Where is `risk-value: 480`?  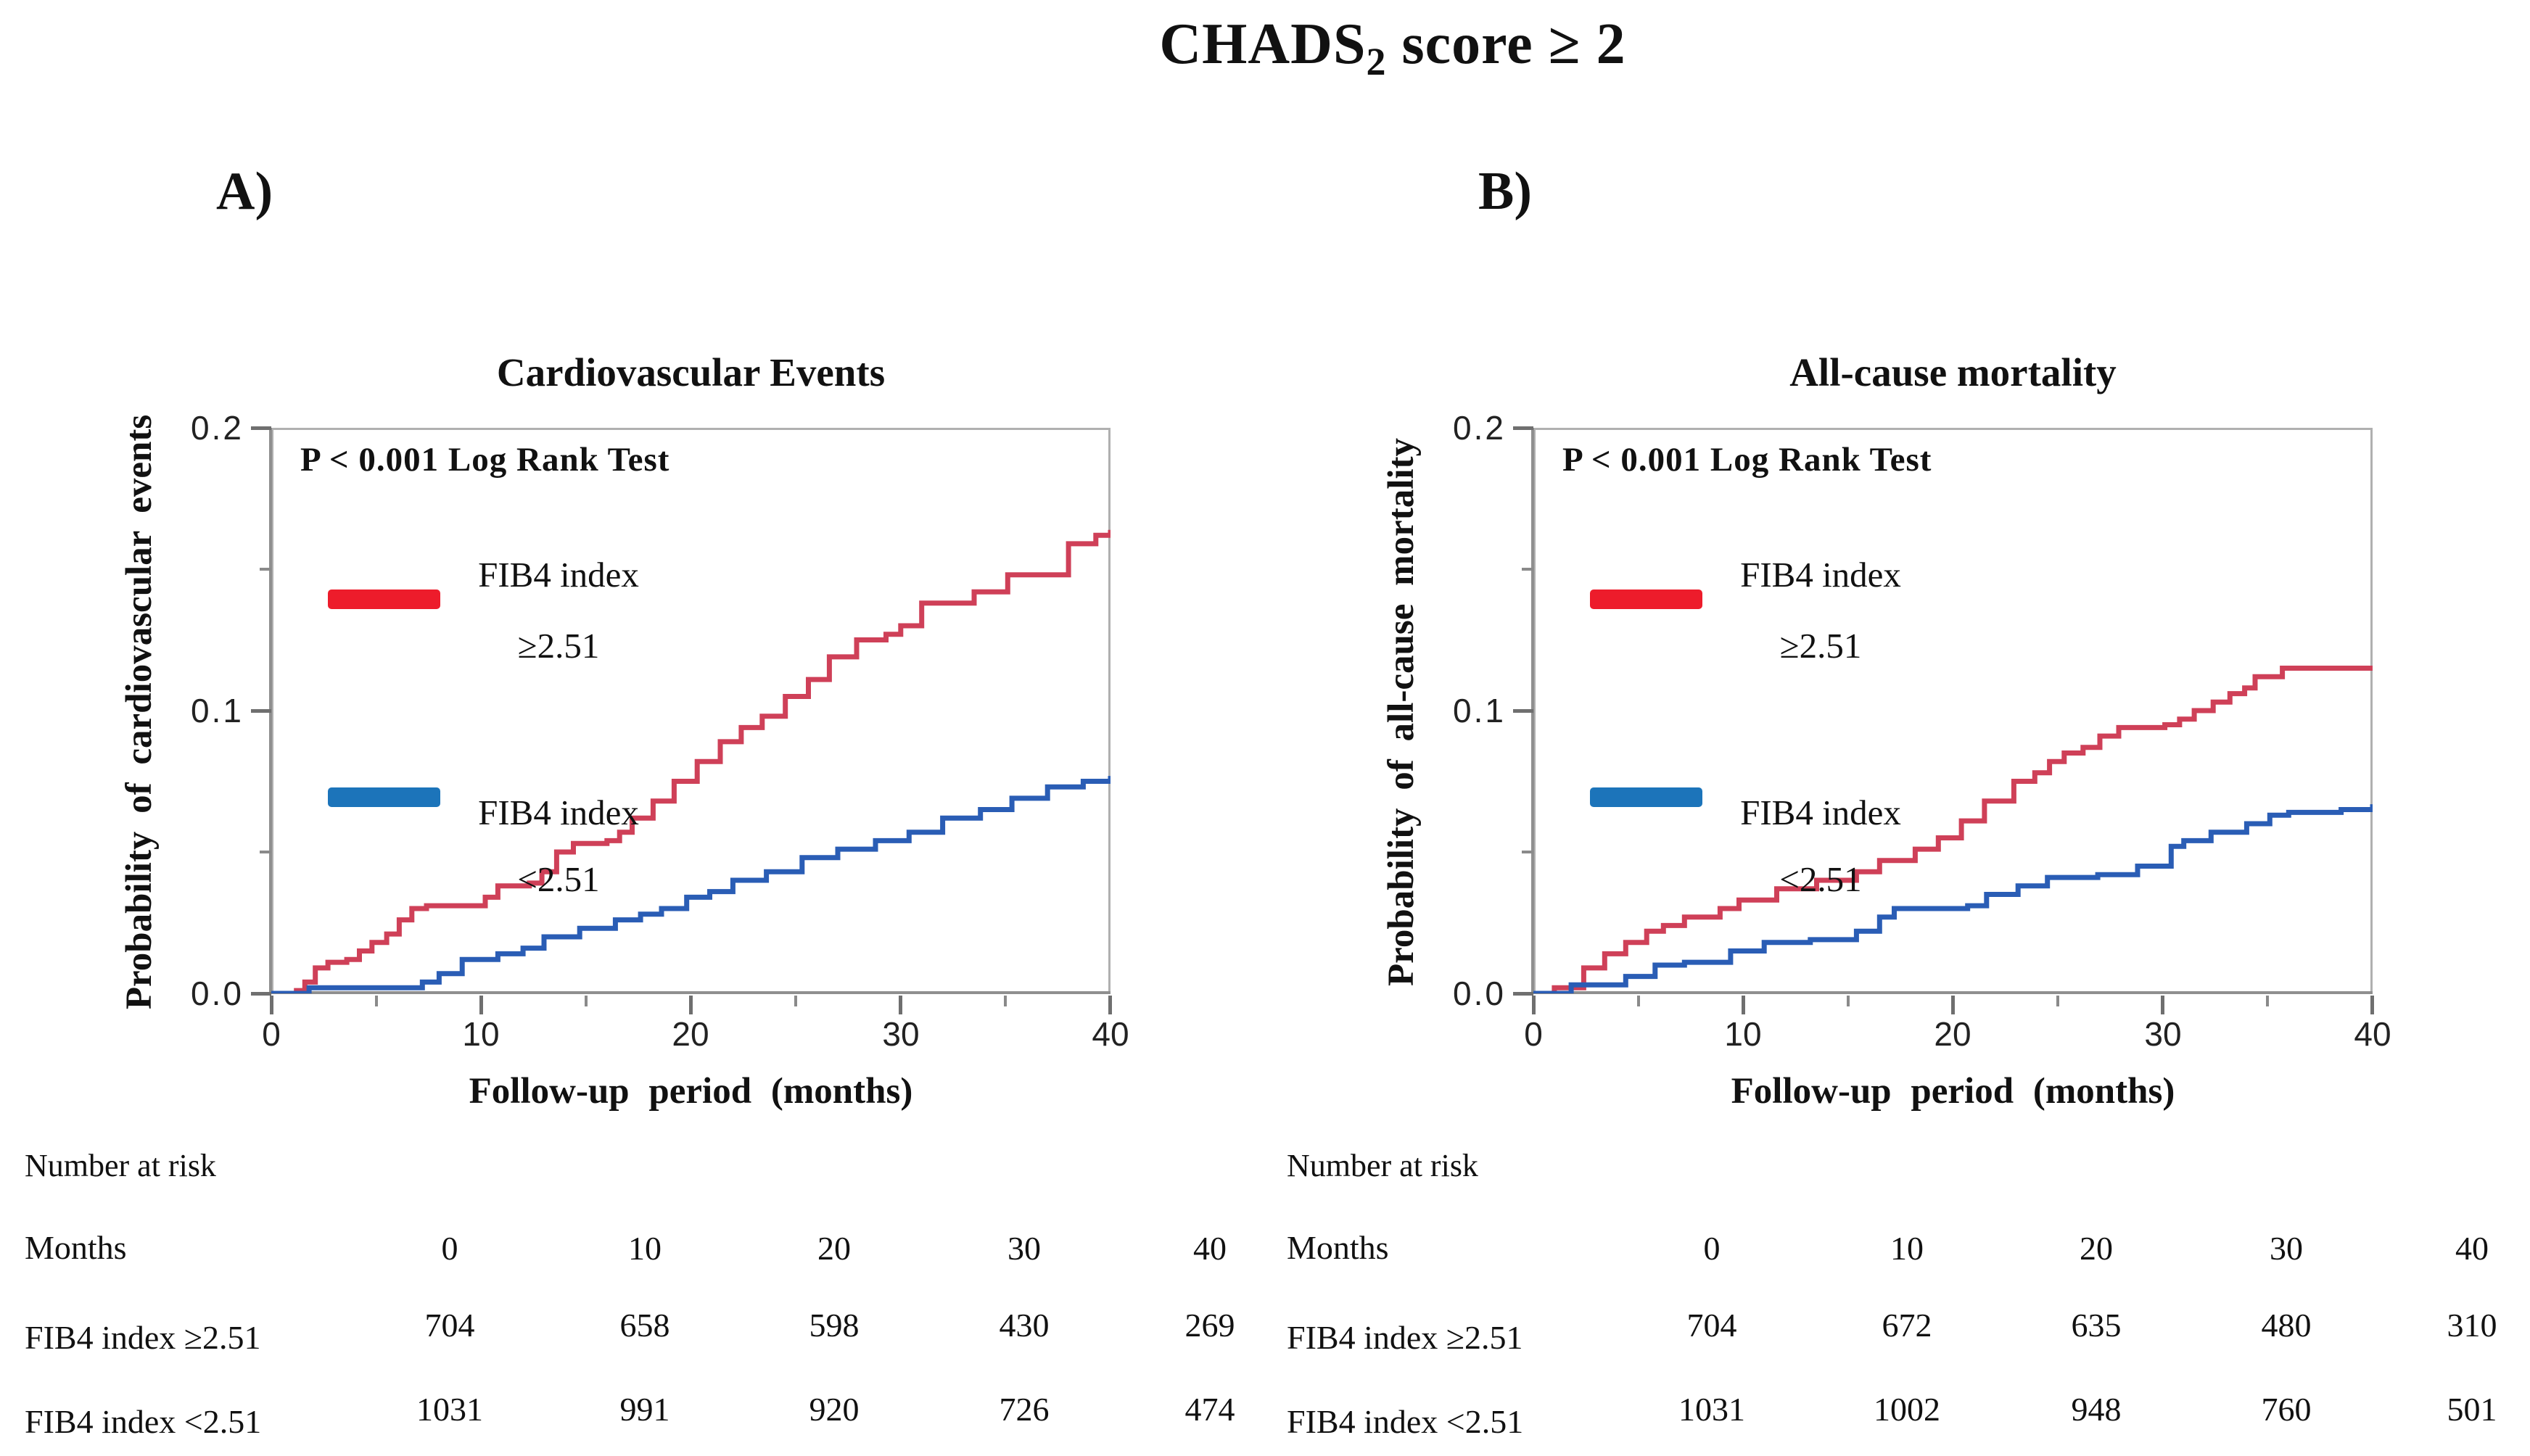 risk-value: 480 is located at coordinates (2286, 1325).